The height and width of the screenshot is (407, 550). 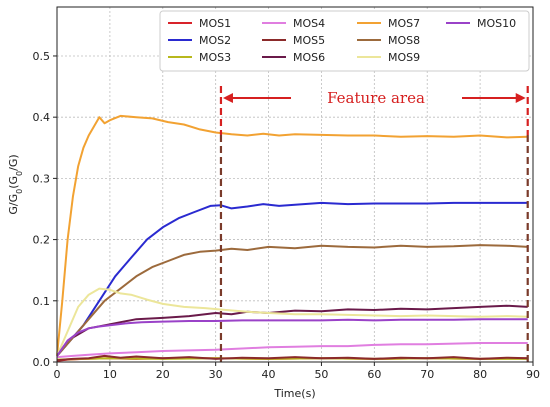 I want to click on x-tick-label: 50, so click(x=321, y=374).